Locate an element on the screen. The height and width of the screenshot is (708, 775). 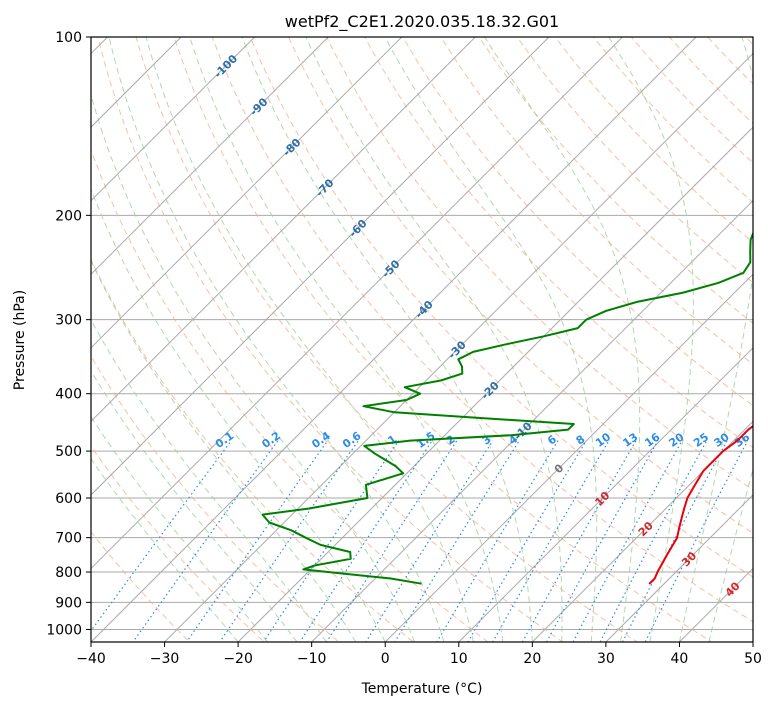
y-tick-label: 100 is located at coordinates (68, 38).